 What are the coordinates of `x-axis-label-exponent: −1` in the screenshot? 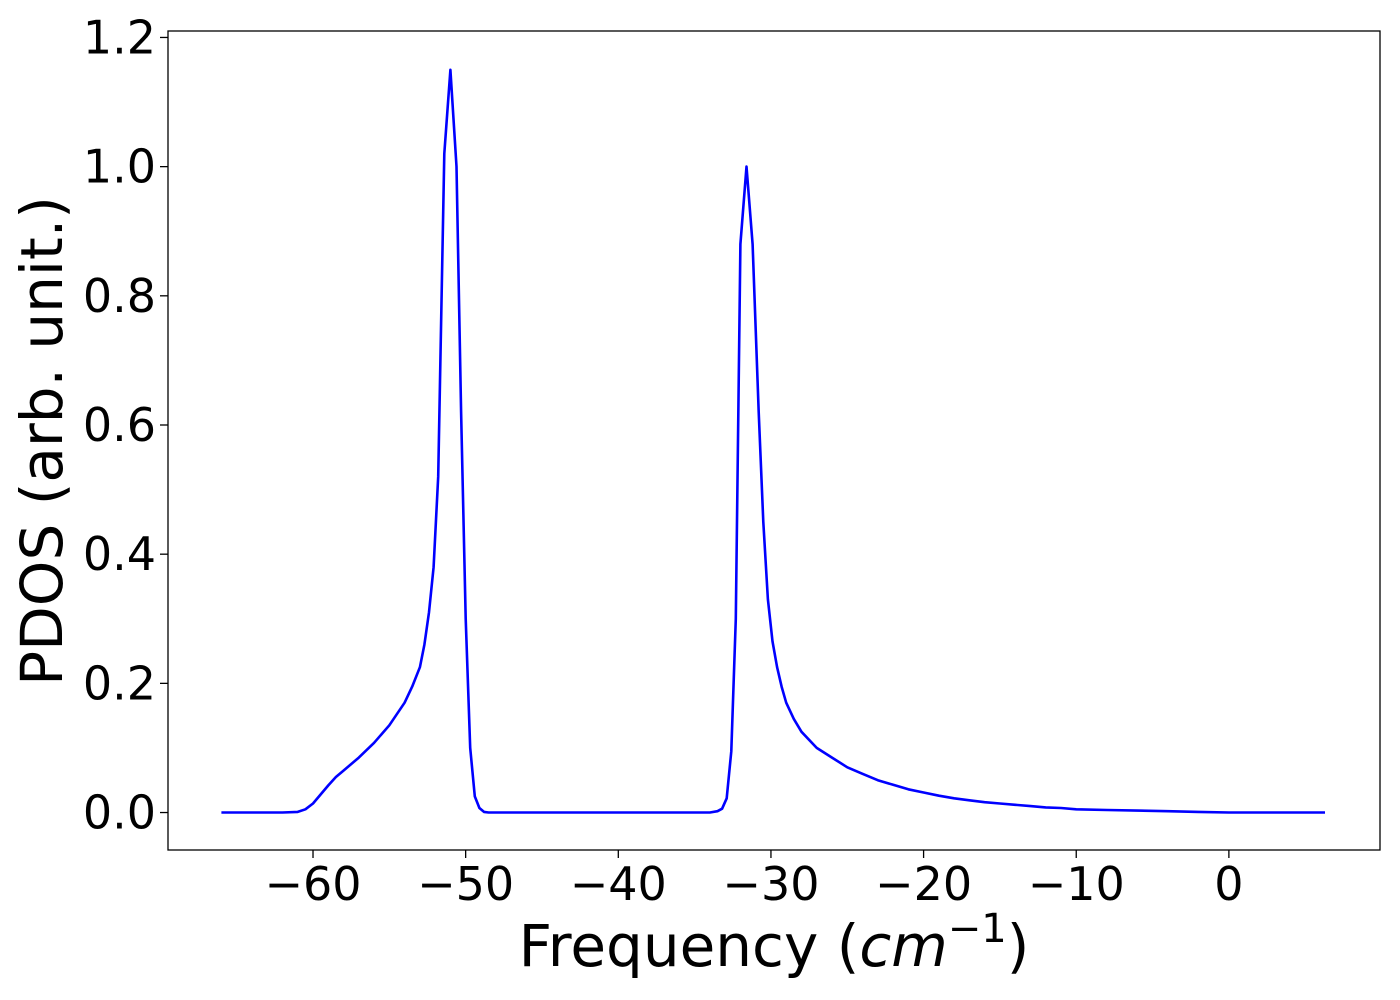 It's located at (977, 929).